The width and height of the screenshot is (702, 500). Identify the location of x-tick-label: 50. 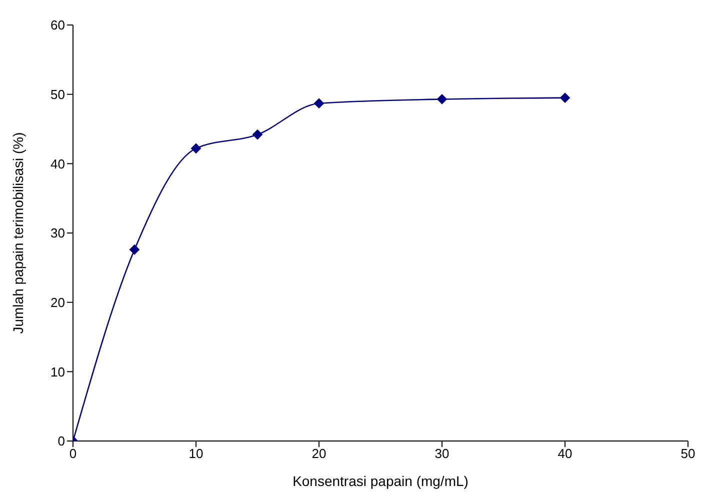
(688, 454).